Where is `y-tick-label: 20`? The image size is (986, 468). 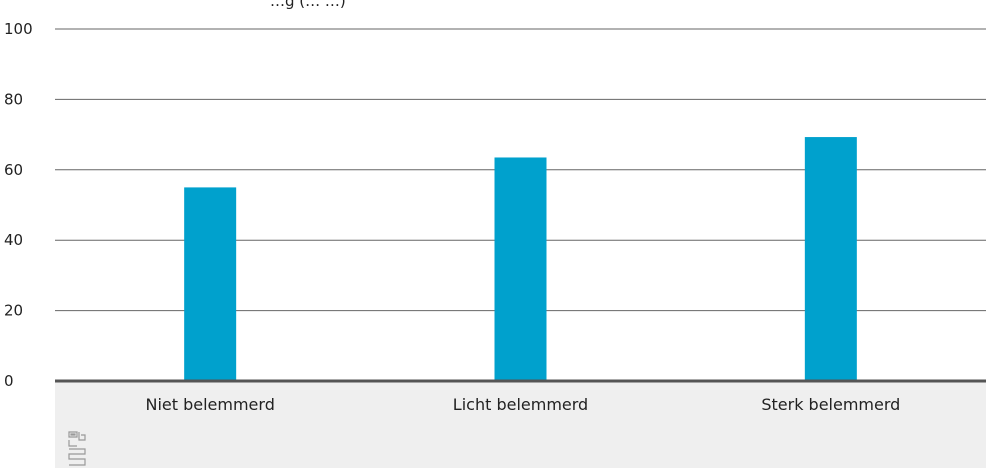
y-tick-label: 20 is located at coordinates (13, 311).